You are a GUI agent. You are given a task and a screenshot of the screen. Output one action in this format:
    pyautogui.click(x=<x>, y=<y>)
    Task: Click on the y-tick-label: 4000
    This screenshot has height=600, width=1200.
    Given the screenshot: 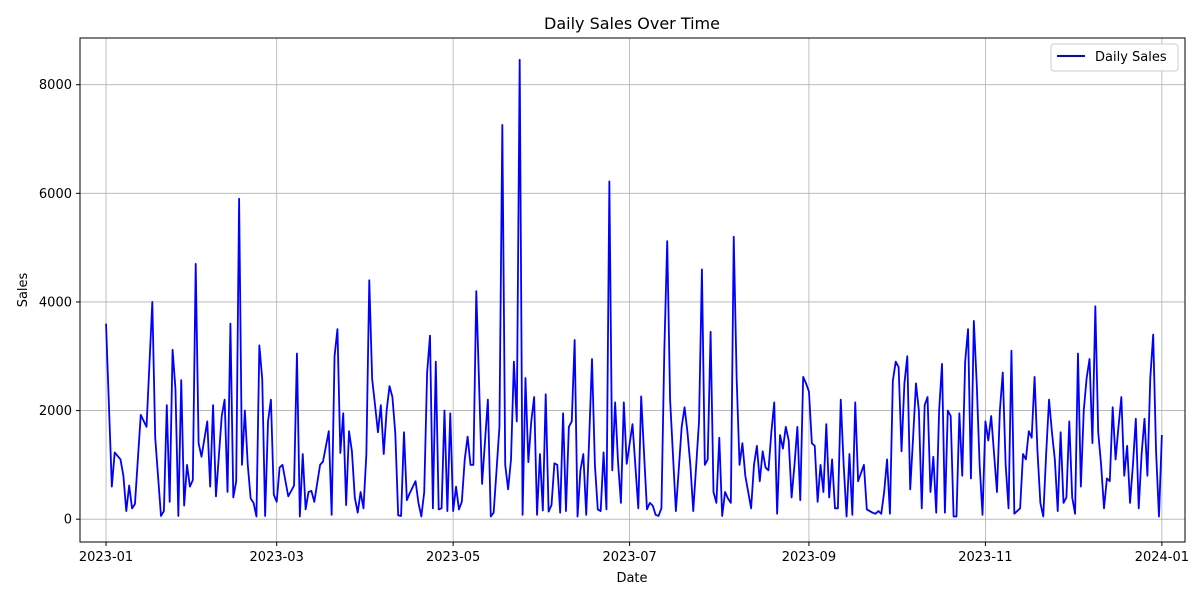 What is the action you would take?
    pyautogui.click(x=55, y=302)
    